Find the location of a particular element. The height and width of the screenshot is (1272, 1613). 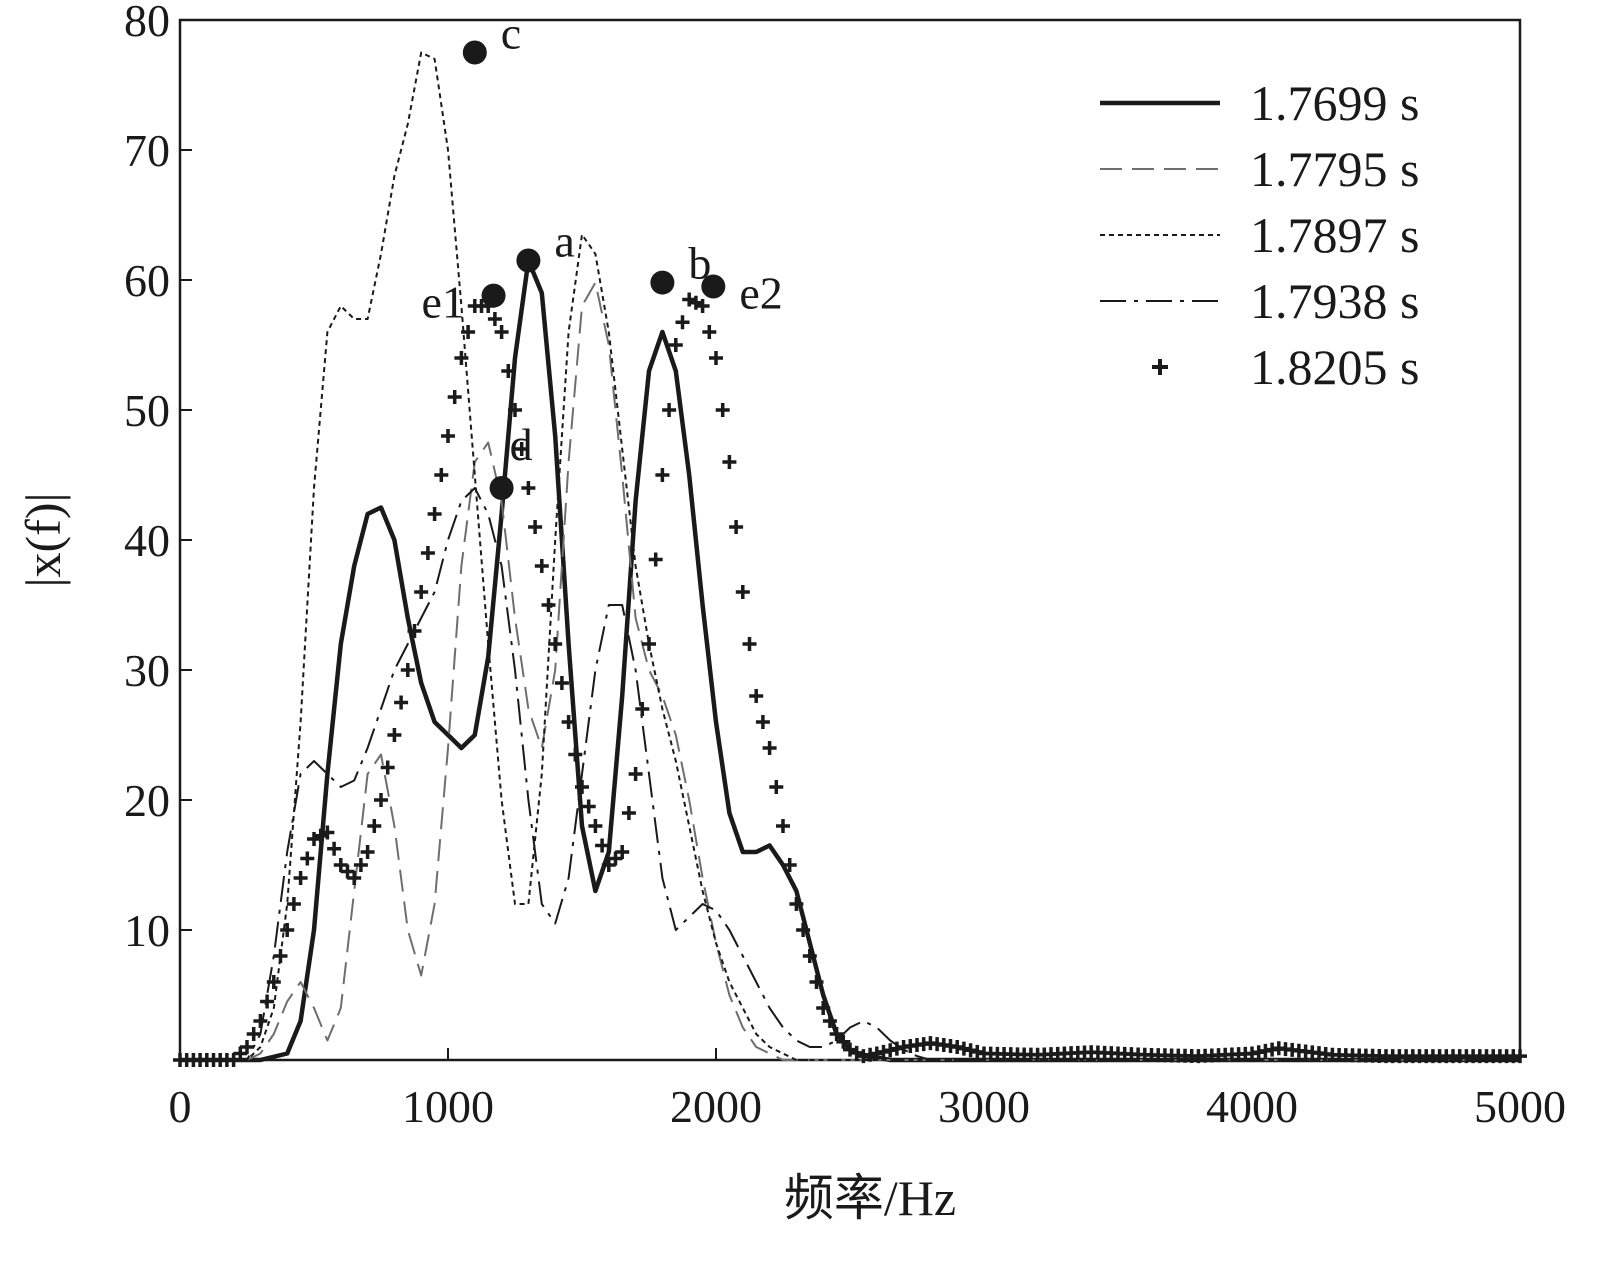

x-tick-label: 5000 is located at coordinates (1520, 1106).